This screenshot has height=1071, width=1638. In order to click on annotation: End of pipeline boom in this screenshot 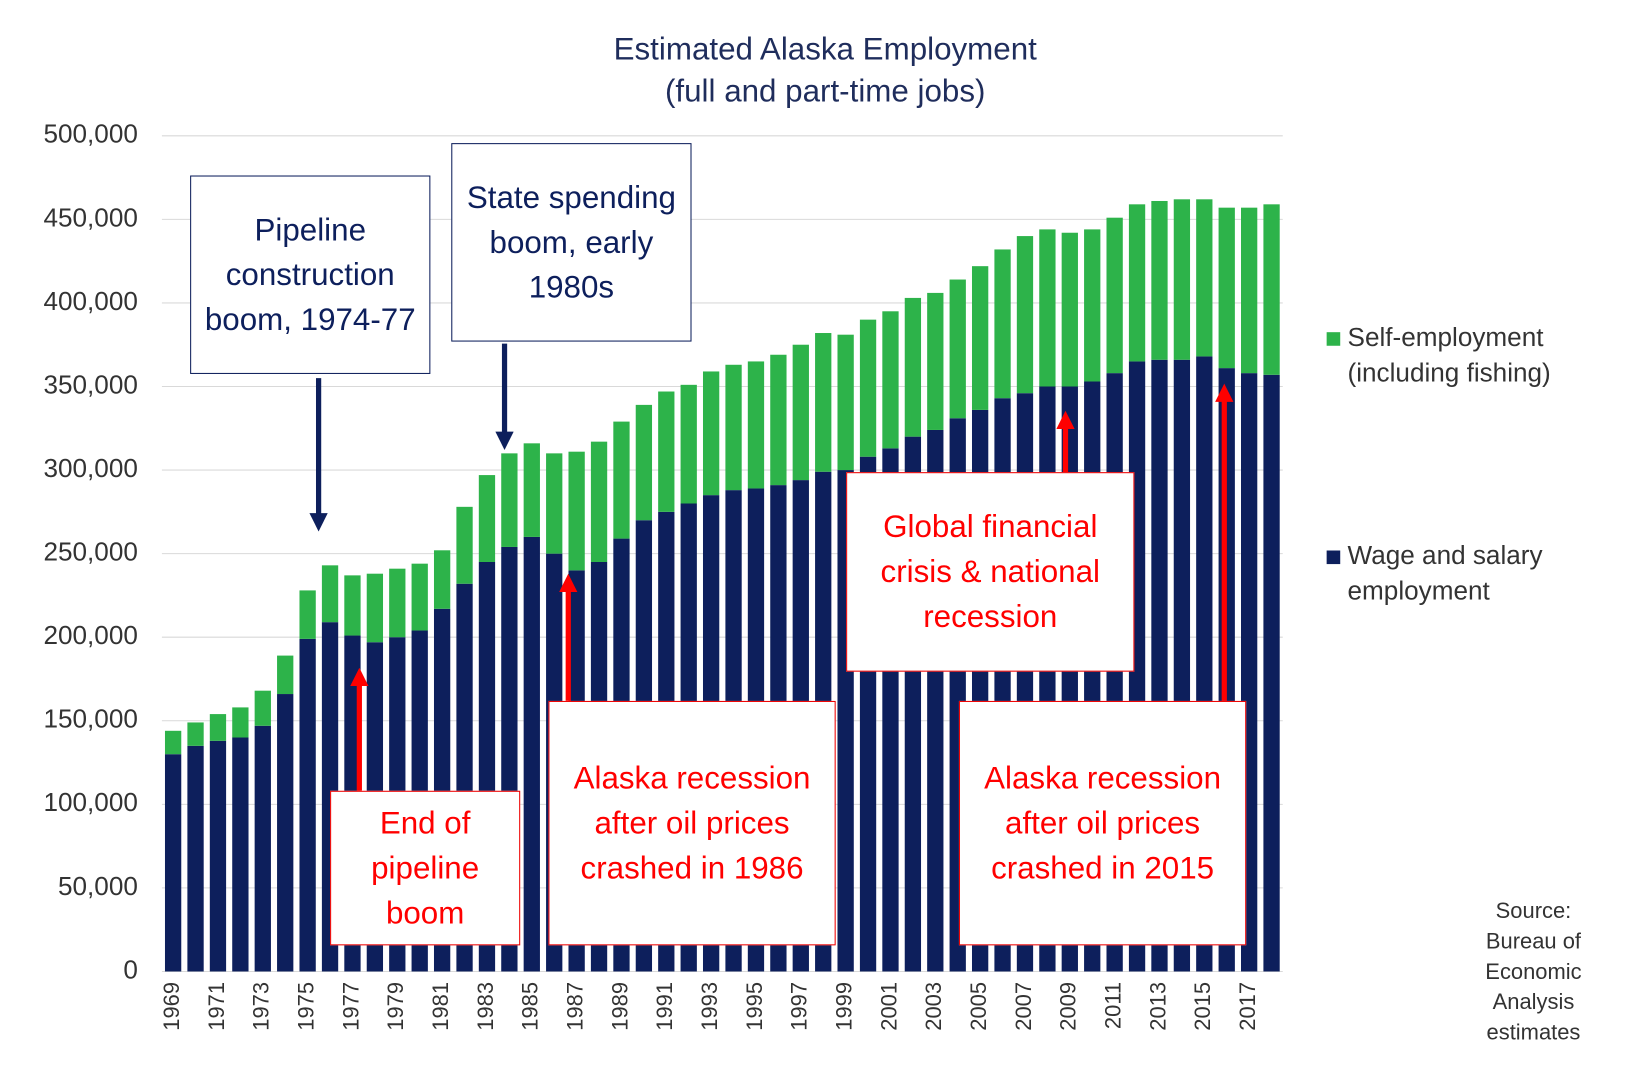, I will do `click(425, 868)`.